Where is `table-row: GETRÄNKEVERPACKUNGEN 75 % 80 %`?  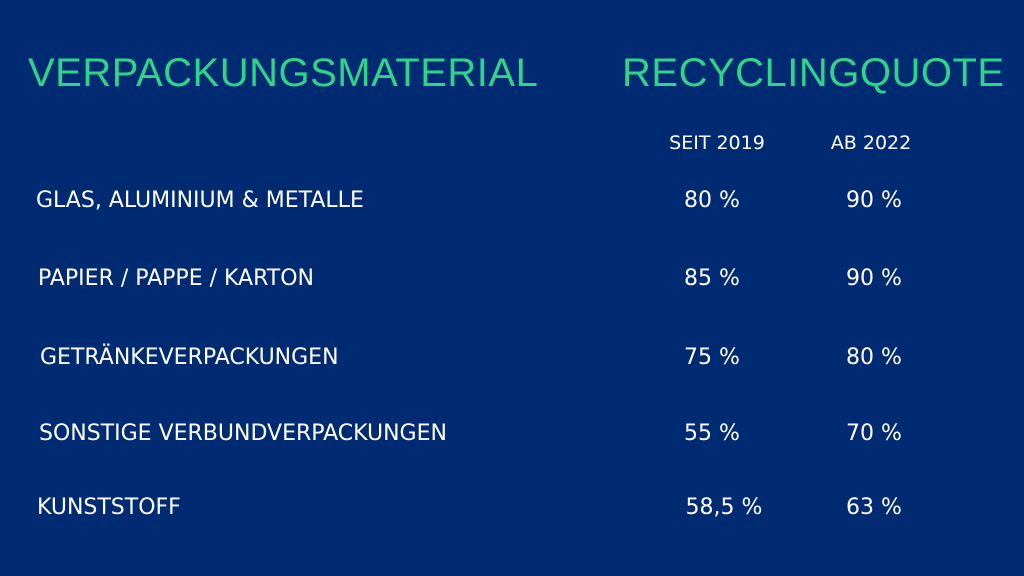 table-row: GETRÄNKEVERPACKUNGEN 75 % 80 % is located at coordinates (512, 358).